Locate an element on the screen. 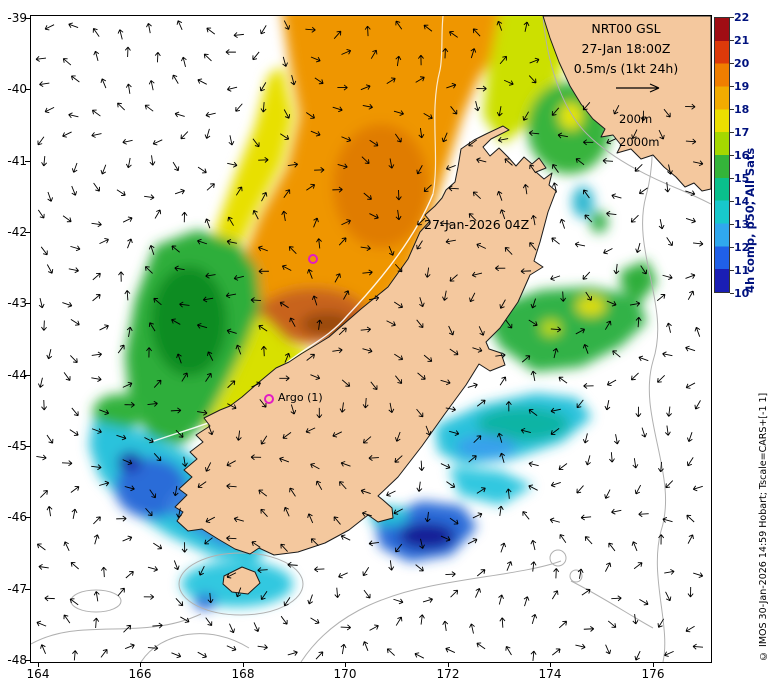  y-tick-label: -46 is located at coordinates (17, 517).